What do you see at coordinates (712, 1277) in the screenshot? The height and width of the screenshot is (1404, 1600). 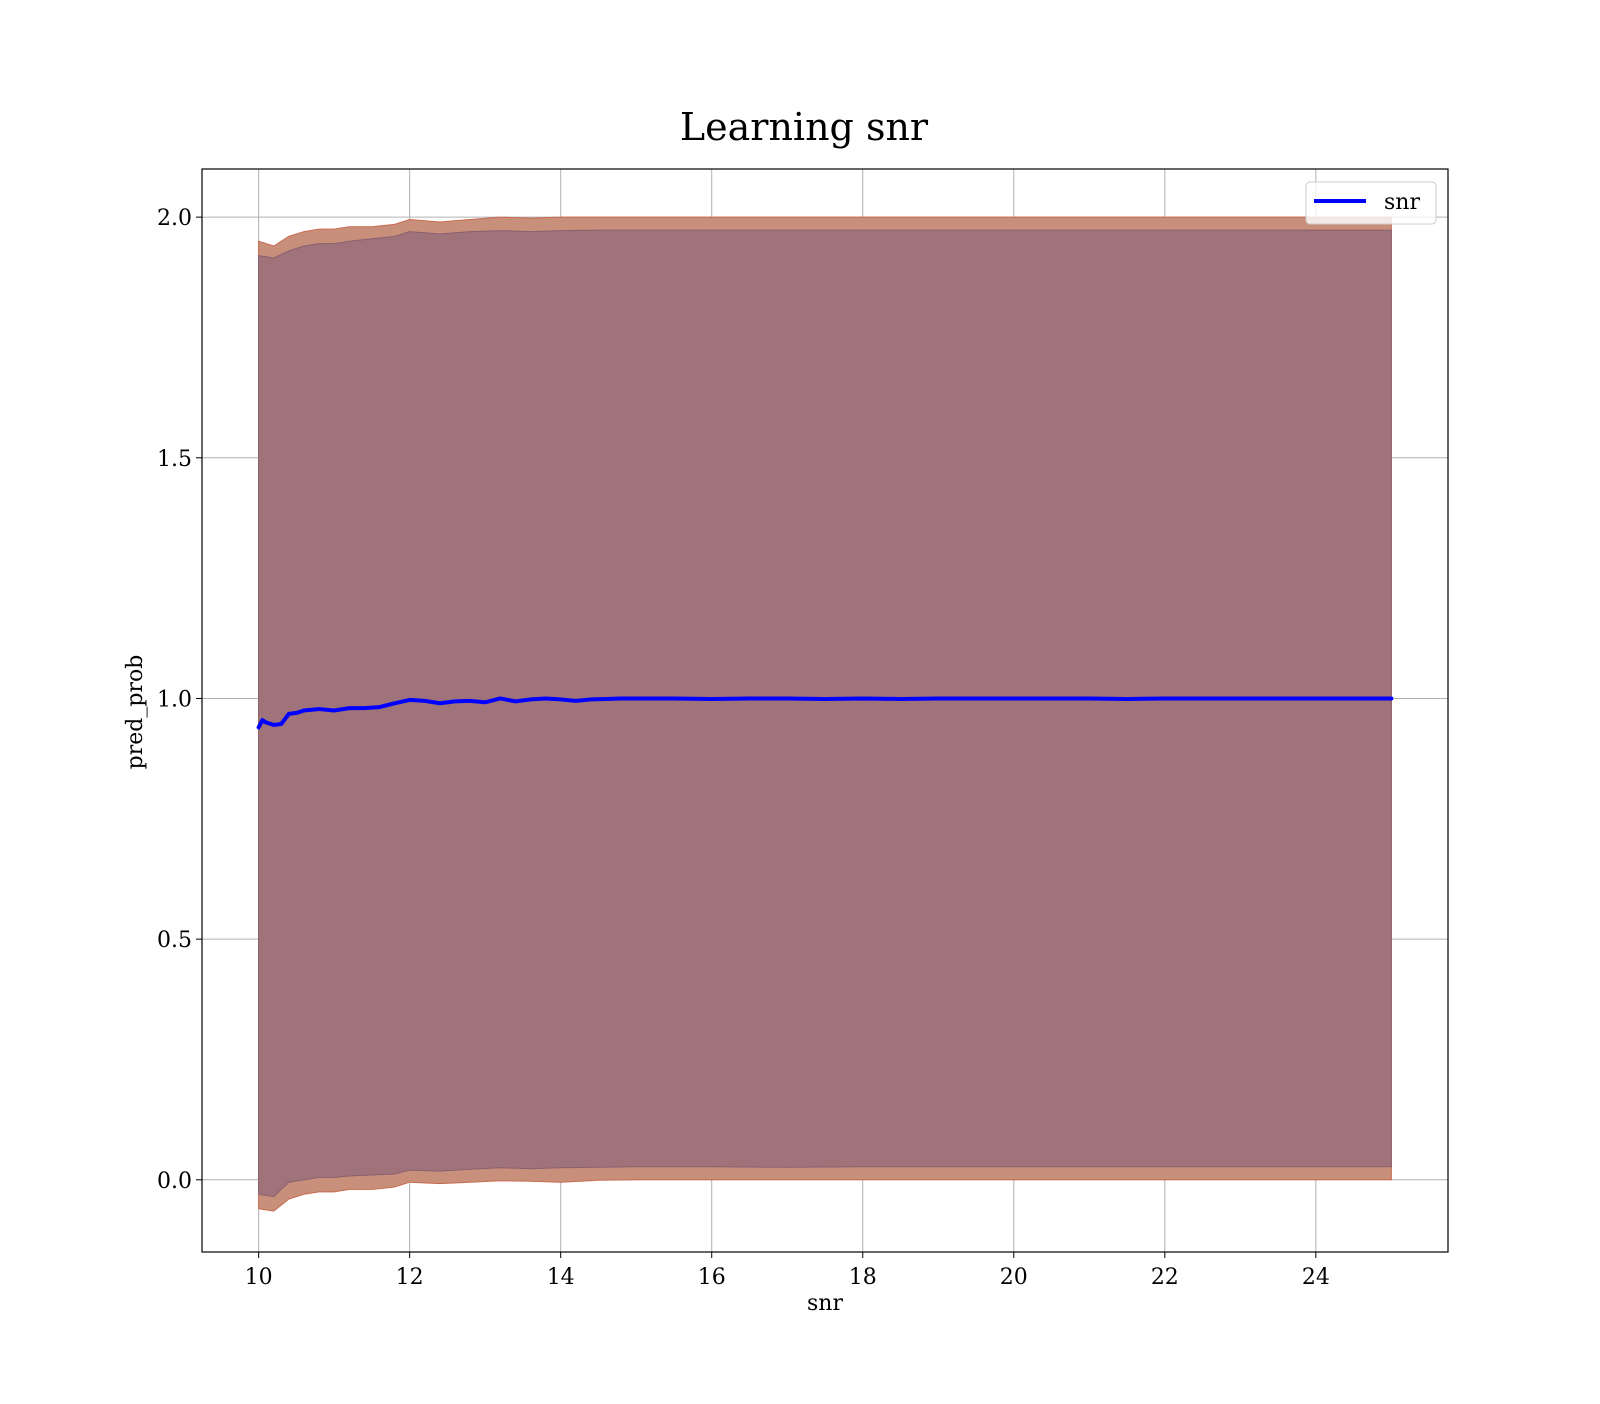 I see `x-tick-label: 16` at bounding box center [712, 1277].